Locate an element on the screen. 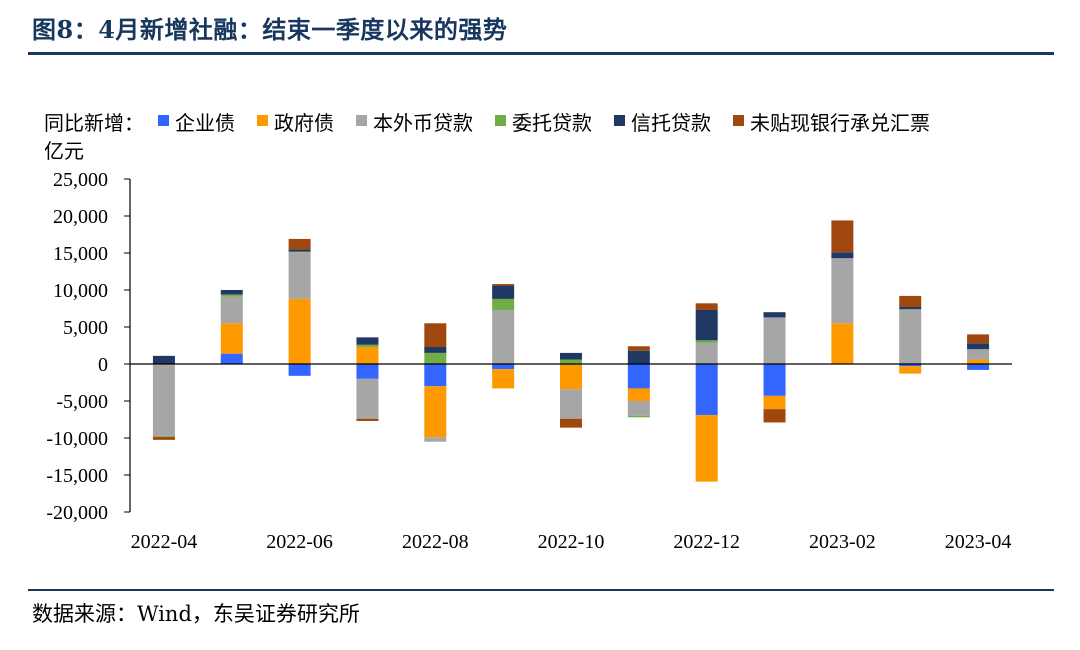 The width and height of the screenshot is (1080, 650). y-tick-label: -15,000 is located at coordinates (77, 476).